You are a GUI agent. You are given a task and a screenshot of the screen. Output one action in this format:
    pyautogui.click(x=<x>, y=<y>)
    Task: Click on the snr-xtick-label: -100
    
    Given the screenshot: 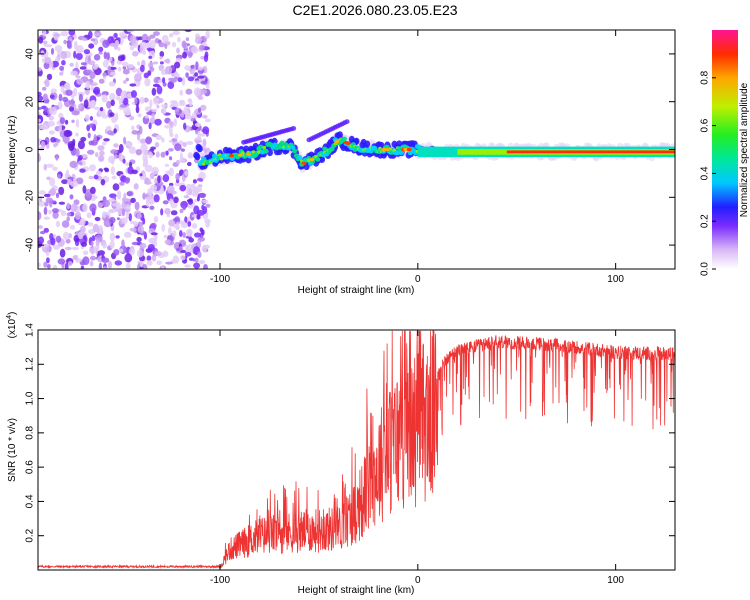 What is the action you would take?
    pyautogui.click(x=220, y=580)
    